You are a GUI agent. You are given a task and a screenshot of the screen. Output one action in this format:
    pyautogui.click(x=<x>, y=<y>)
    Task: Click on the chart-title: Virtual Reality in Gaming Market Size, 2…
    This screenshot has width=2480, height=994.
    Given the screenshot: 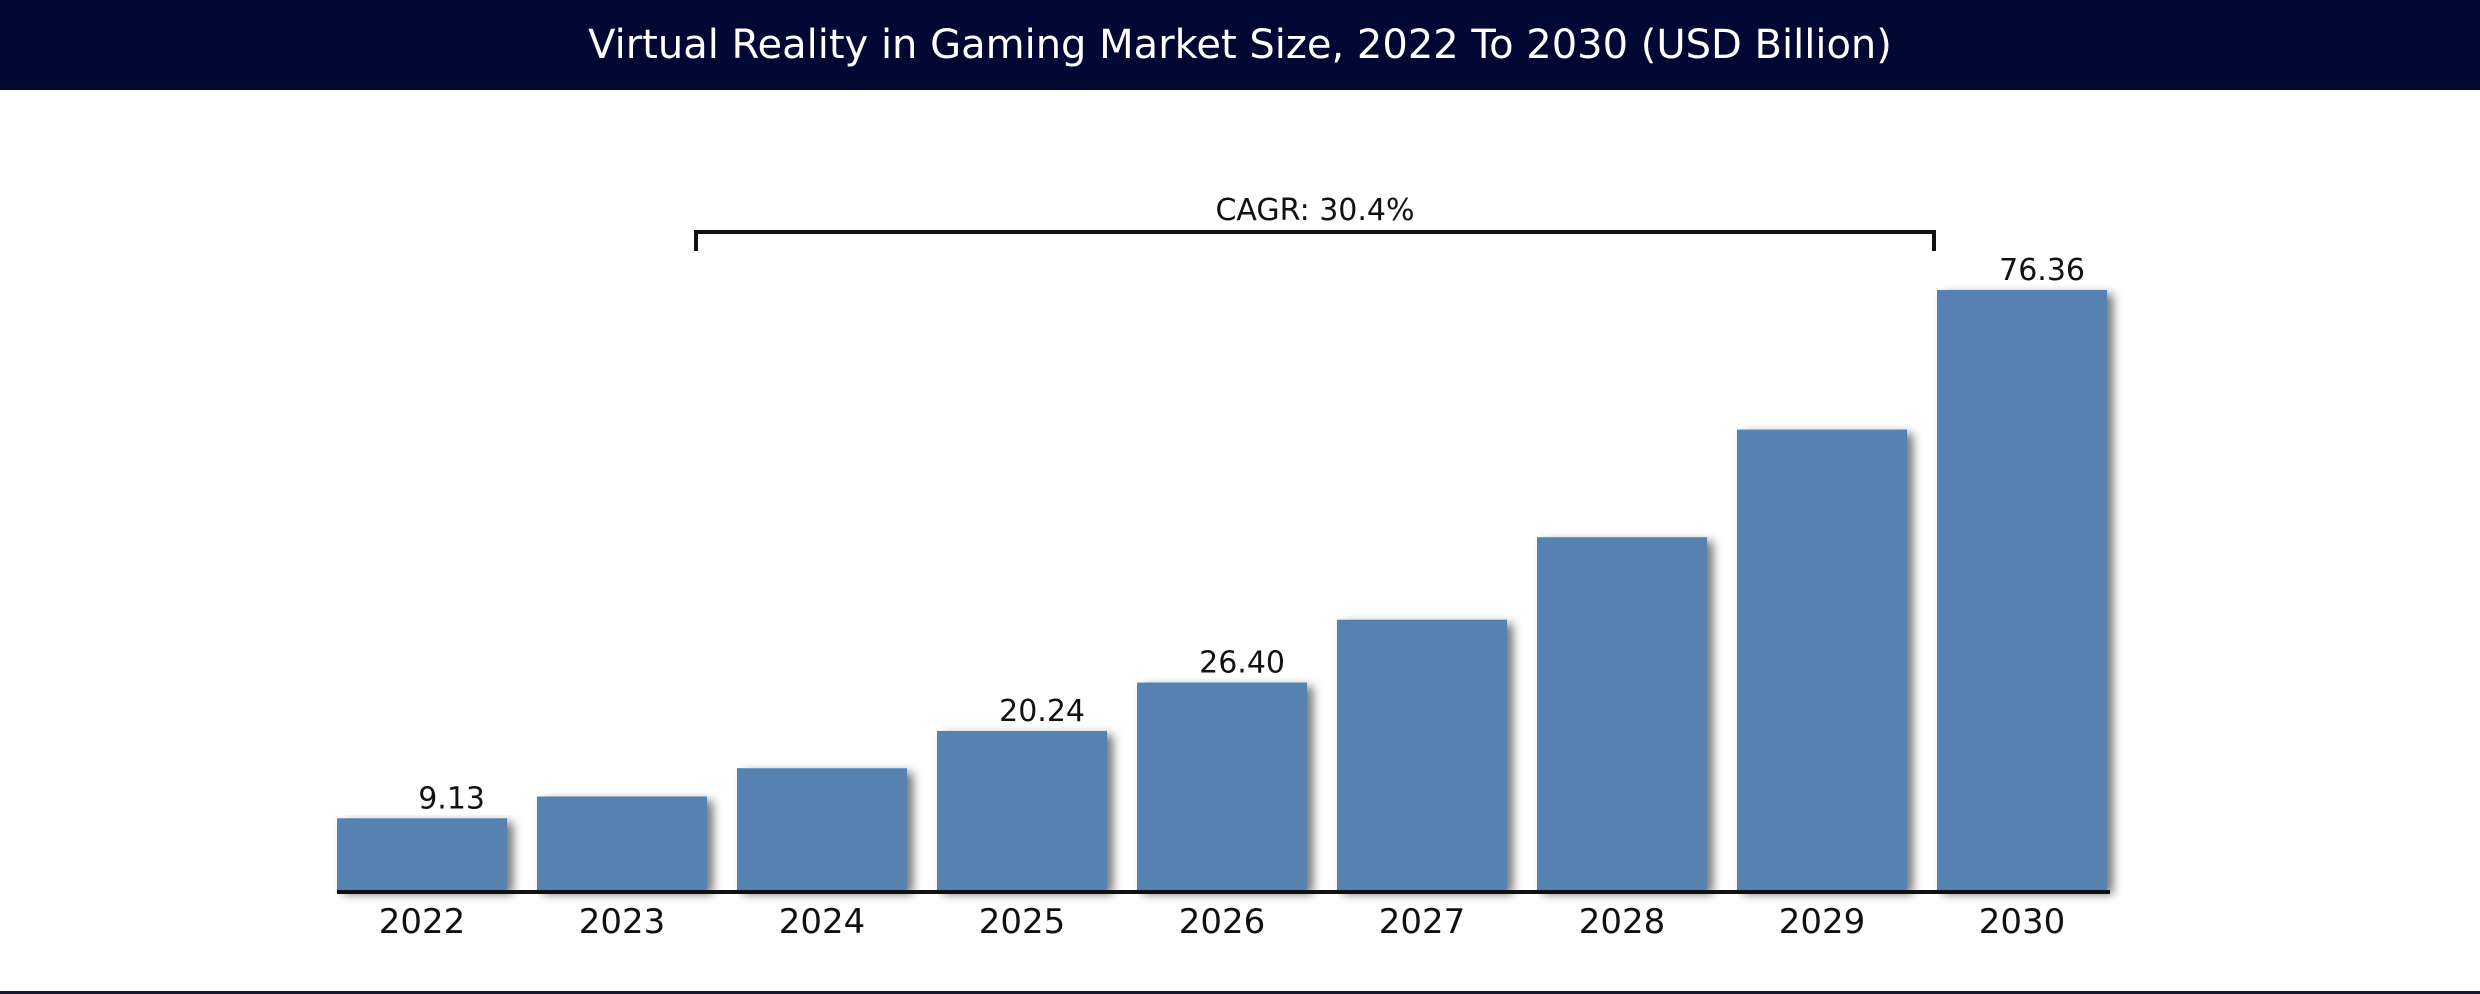 What is the action you would take?
    pyautogui.click(x=1240, y=45)
    